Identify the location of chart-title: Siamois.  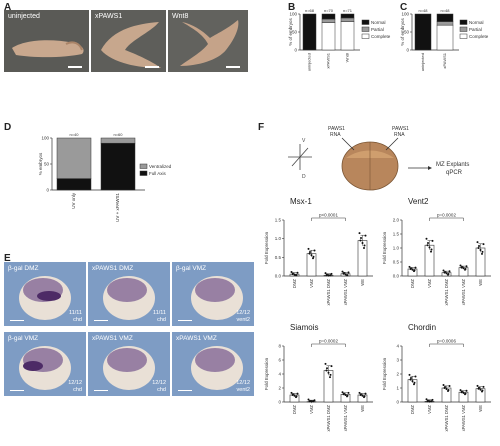
(304, 327).